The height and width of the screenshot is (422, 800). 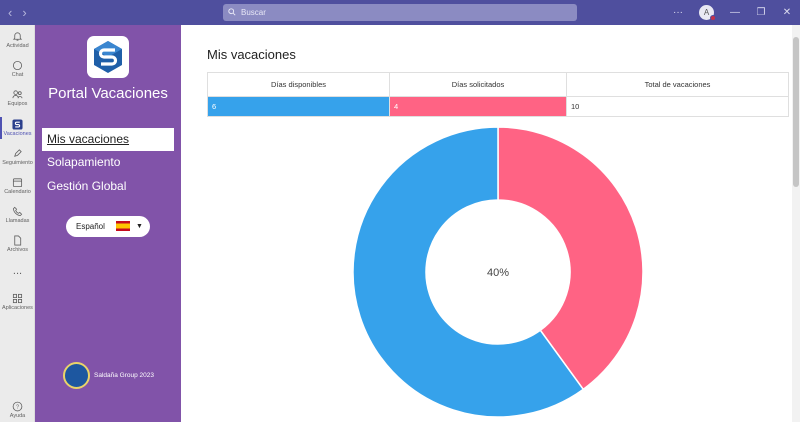 I want to click on teams-icon, so click(x=17, y=94).